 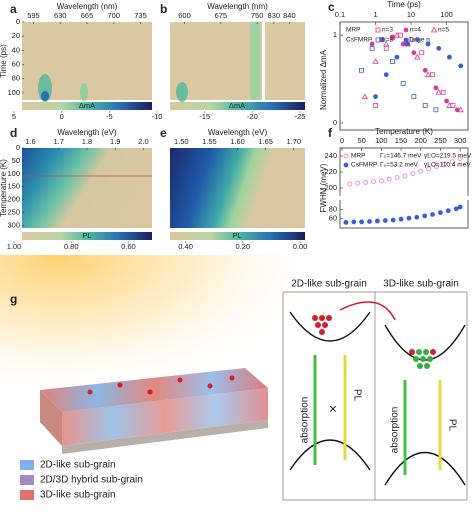 What do you see at coordinates (87, 188) in the screenshot?
I see `heatmap-d` at bounding box center [87, 188].